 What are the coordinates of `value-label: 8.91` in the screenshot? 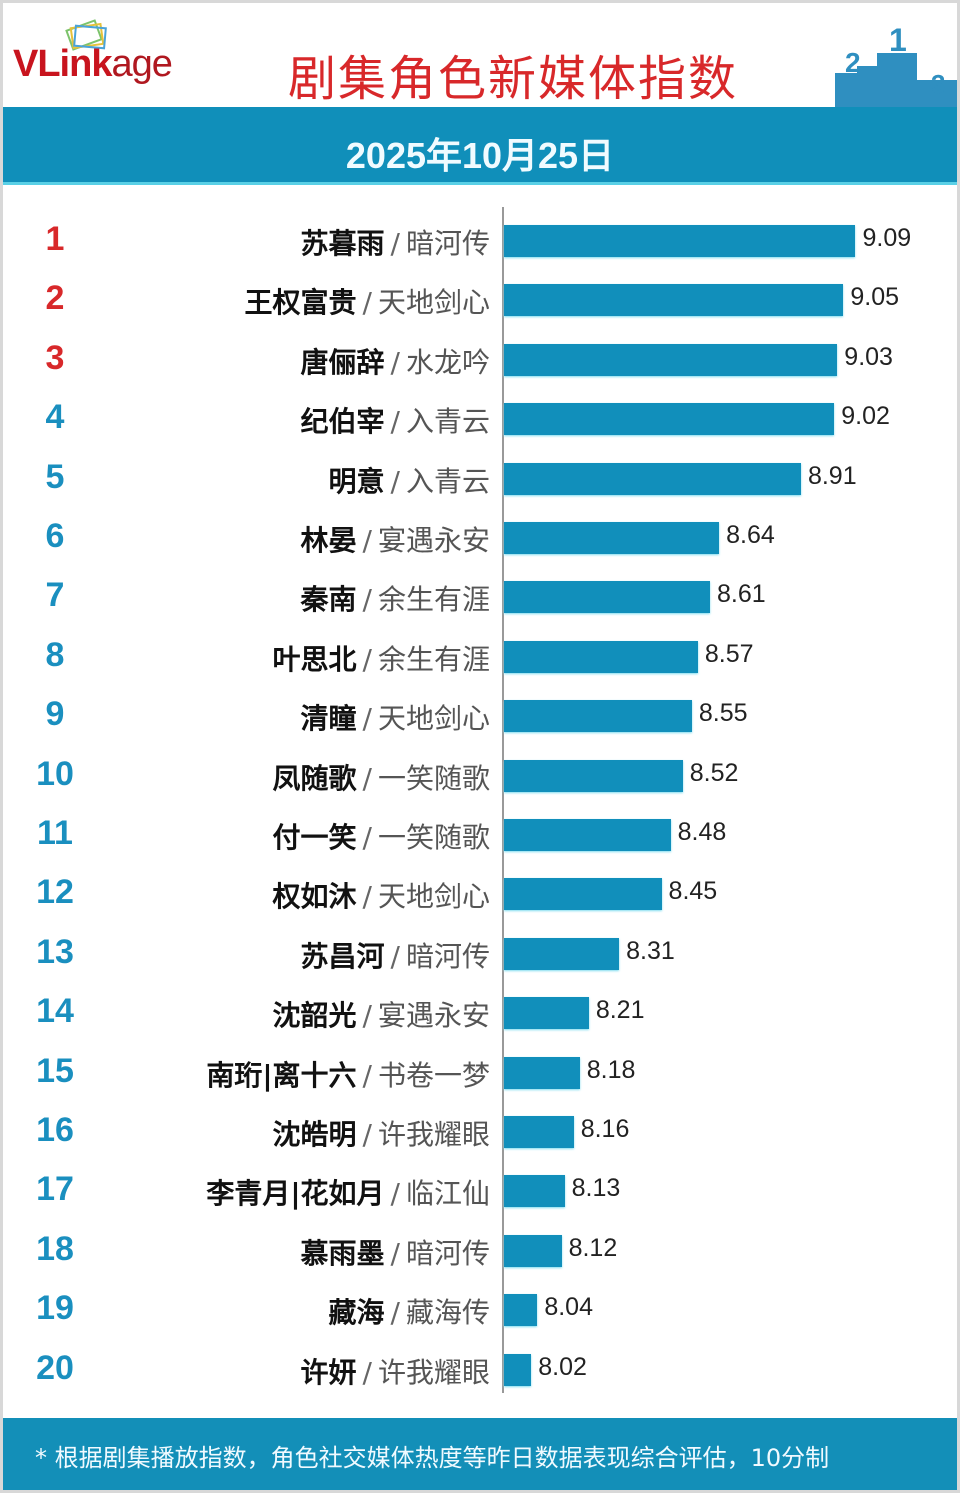 It's located at (832, 475).